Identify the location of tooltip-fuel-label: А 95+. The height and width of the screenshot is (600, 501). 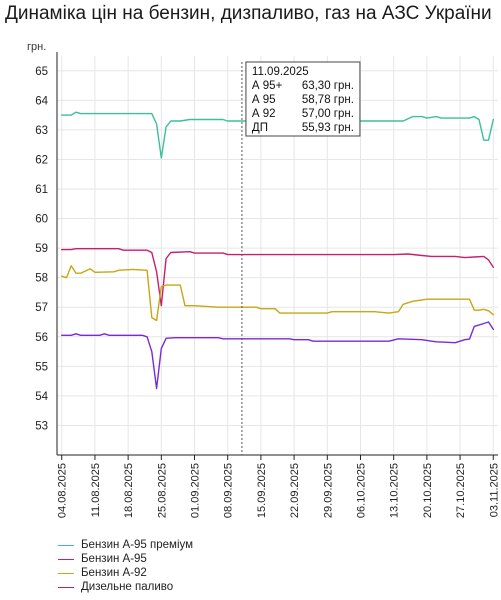
(267, 86).